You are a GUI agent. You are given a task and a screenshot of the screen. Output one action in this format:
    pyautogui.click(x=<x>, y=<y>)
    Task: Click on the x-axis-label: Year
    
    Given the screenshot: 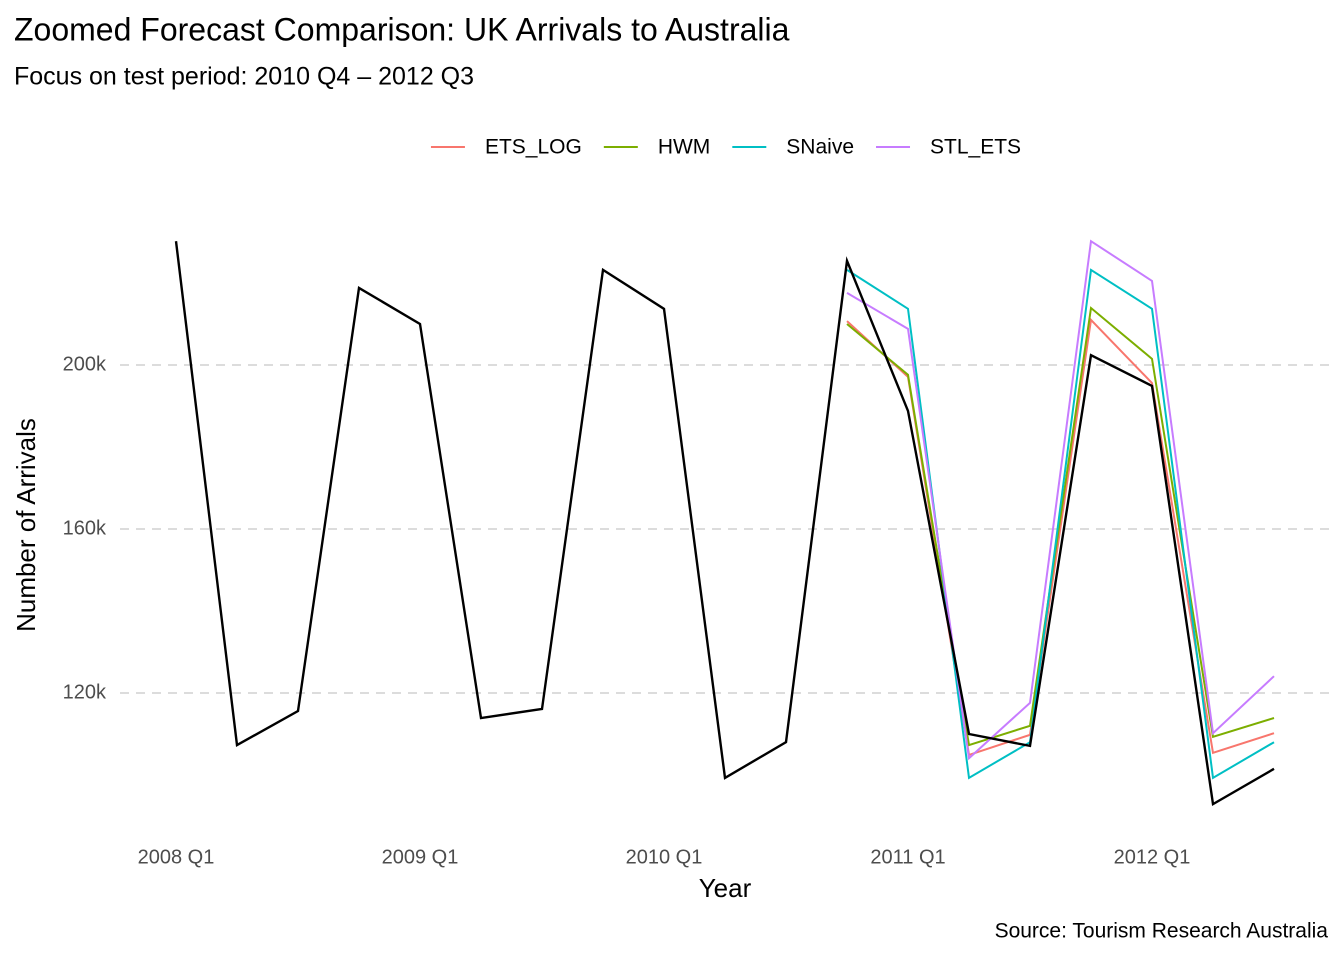 What is the action you would take?
    pyautogui.click(x=725, y=888)
    